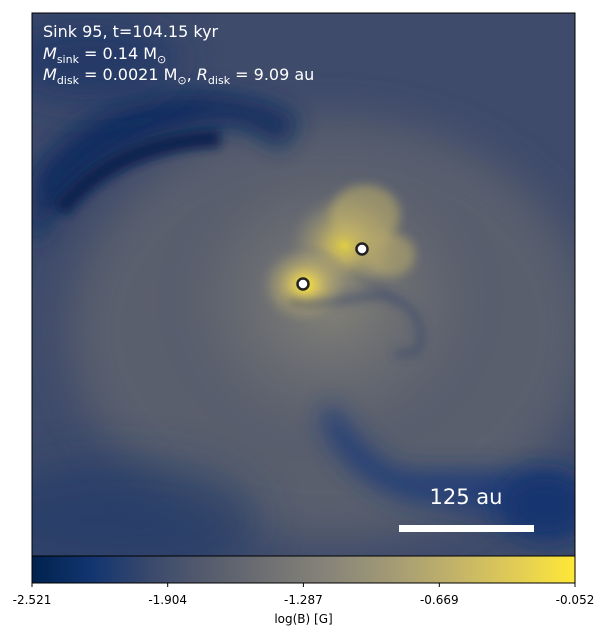  I want to click on colorbar-tick-label: -1.287, so click(303, 600).